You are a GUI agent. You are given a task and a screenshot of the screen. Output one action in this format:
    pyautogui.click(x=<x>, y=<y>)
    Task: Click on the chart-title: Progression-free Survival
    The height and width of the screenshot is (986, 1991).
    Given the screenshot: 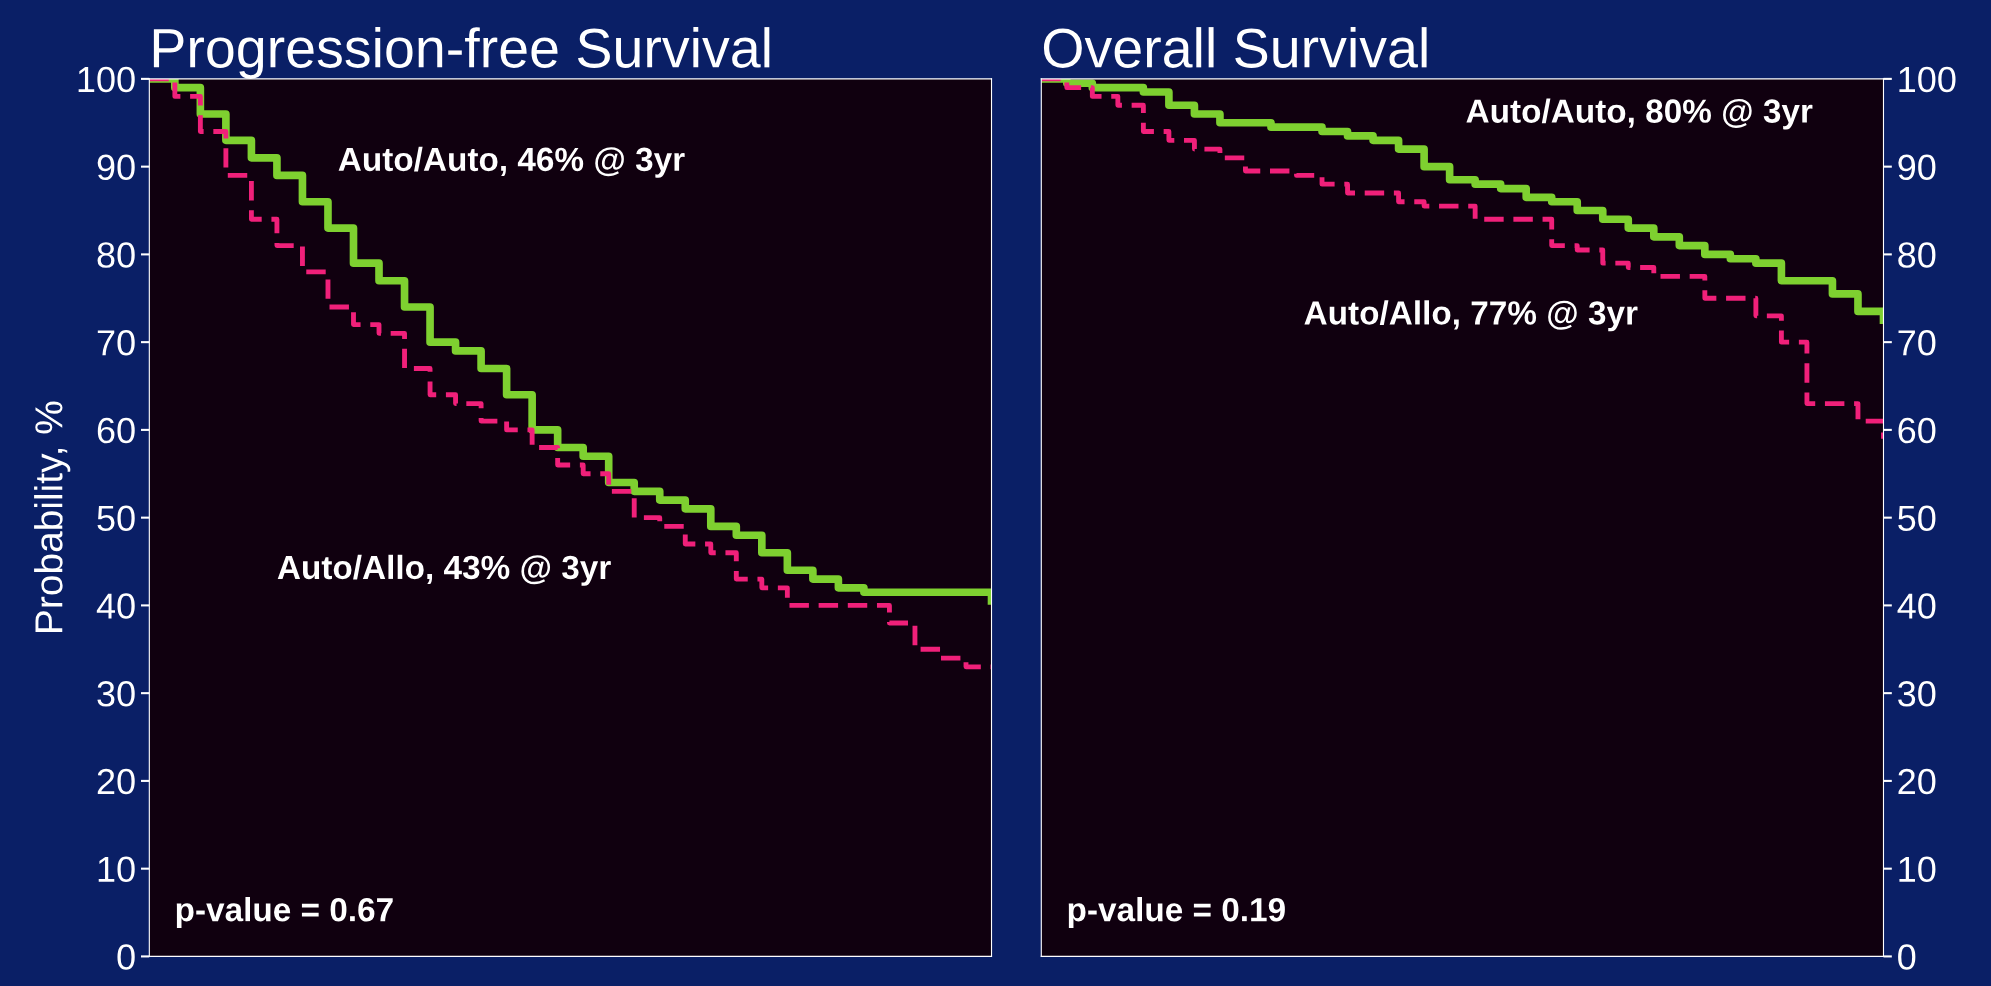 What is the action you would take?
    pyautogui.click(x=461, y=53)
    